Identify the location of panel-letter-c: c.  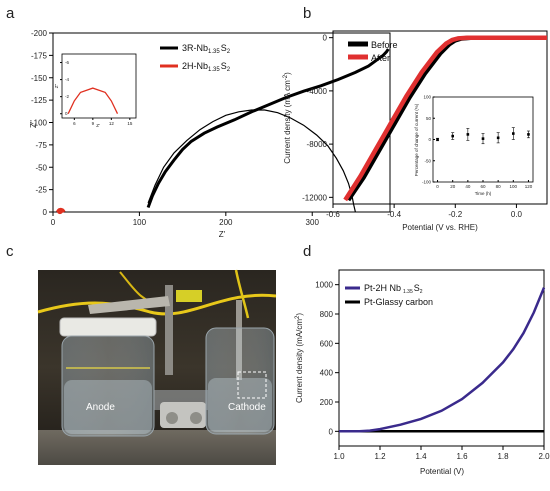
(10, 251).